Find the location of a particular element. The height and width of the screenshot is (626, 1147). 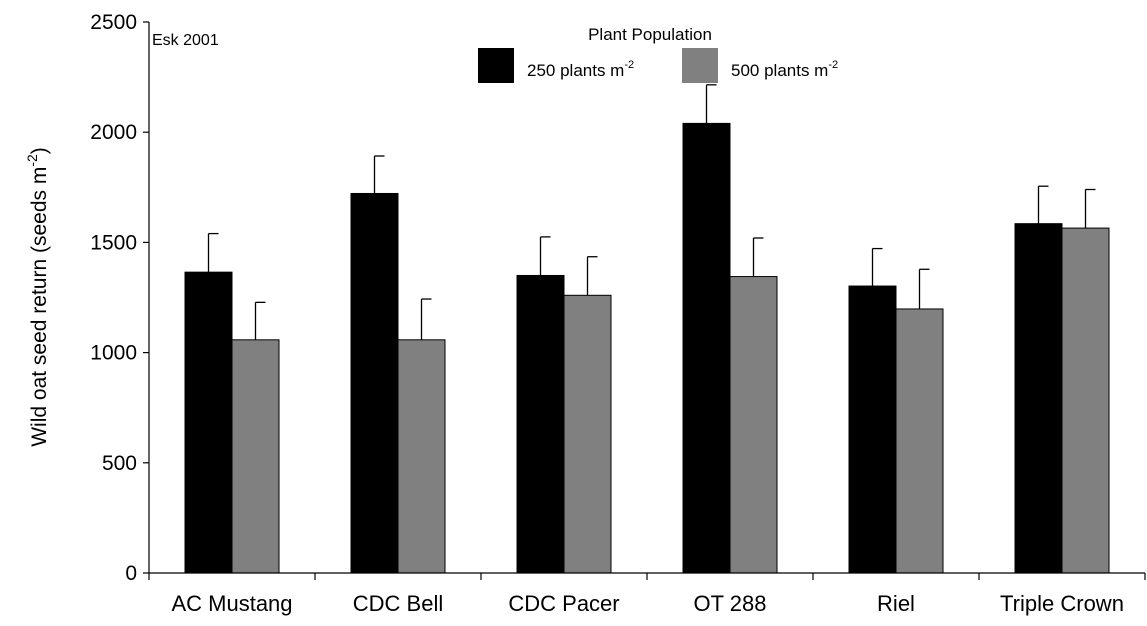

legend-label-250: 250 plants m-2 is located at coordinates (580, 69).